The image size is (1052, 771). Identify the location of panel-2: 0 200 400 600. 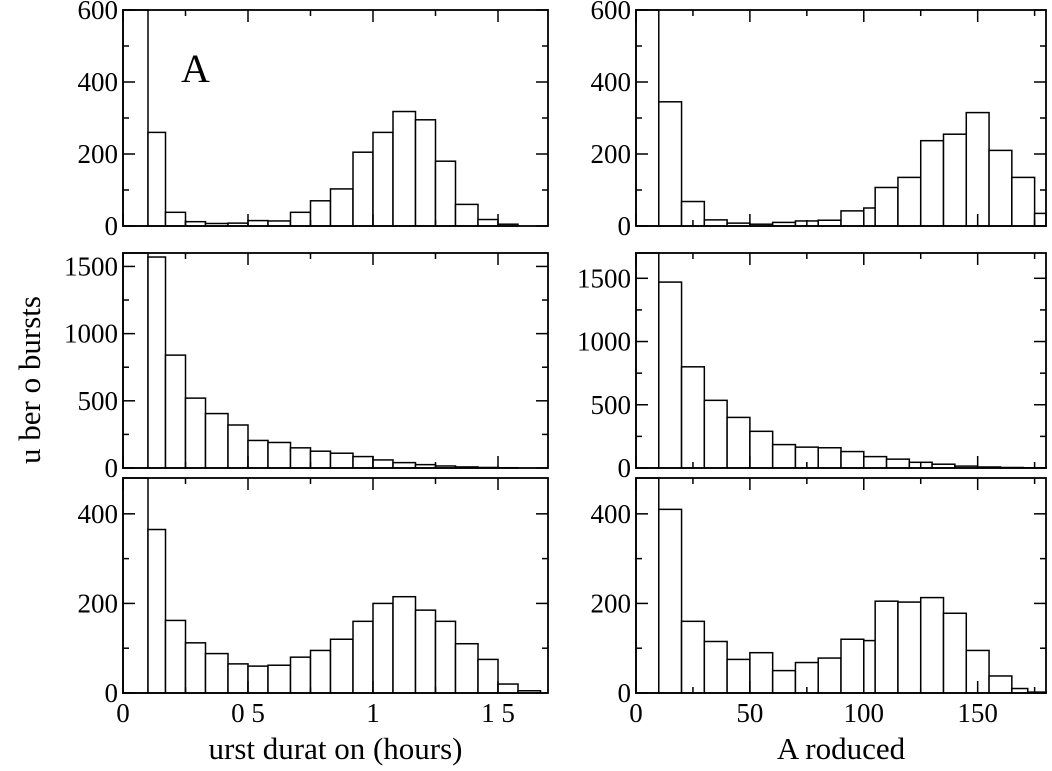
(819, 120).